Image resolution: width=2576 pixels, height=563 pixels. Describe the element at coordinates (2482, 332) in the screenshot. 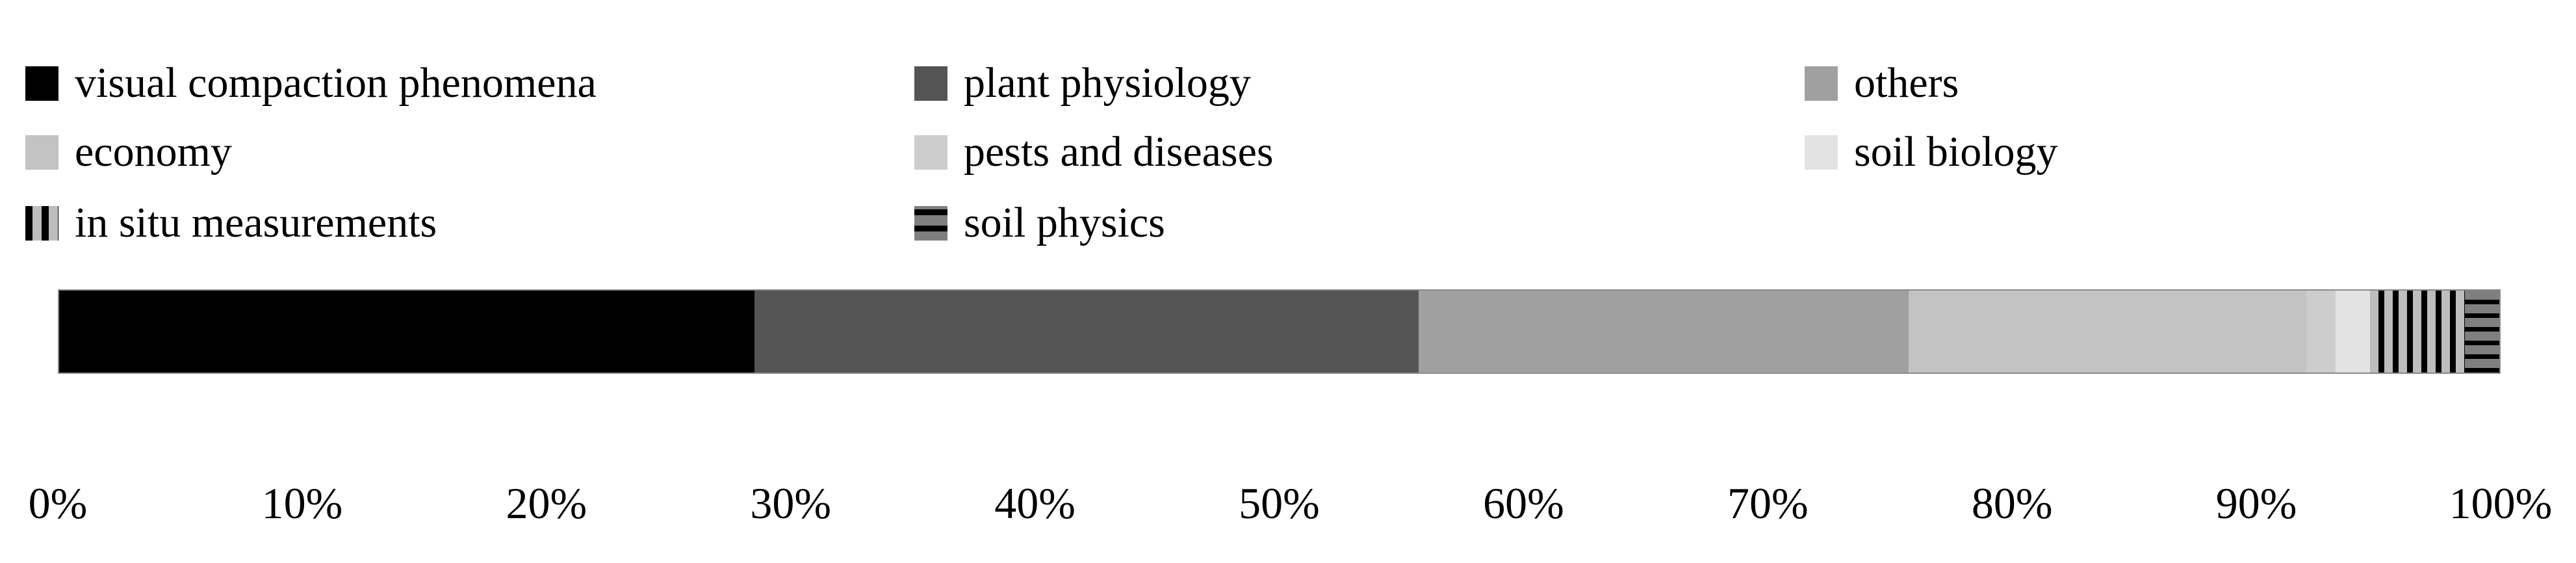

I see `bar-segment-soil-physics` at that location.